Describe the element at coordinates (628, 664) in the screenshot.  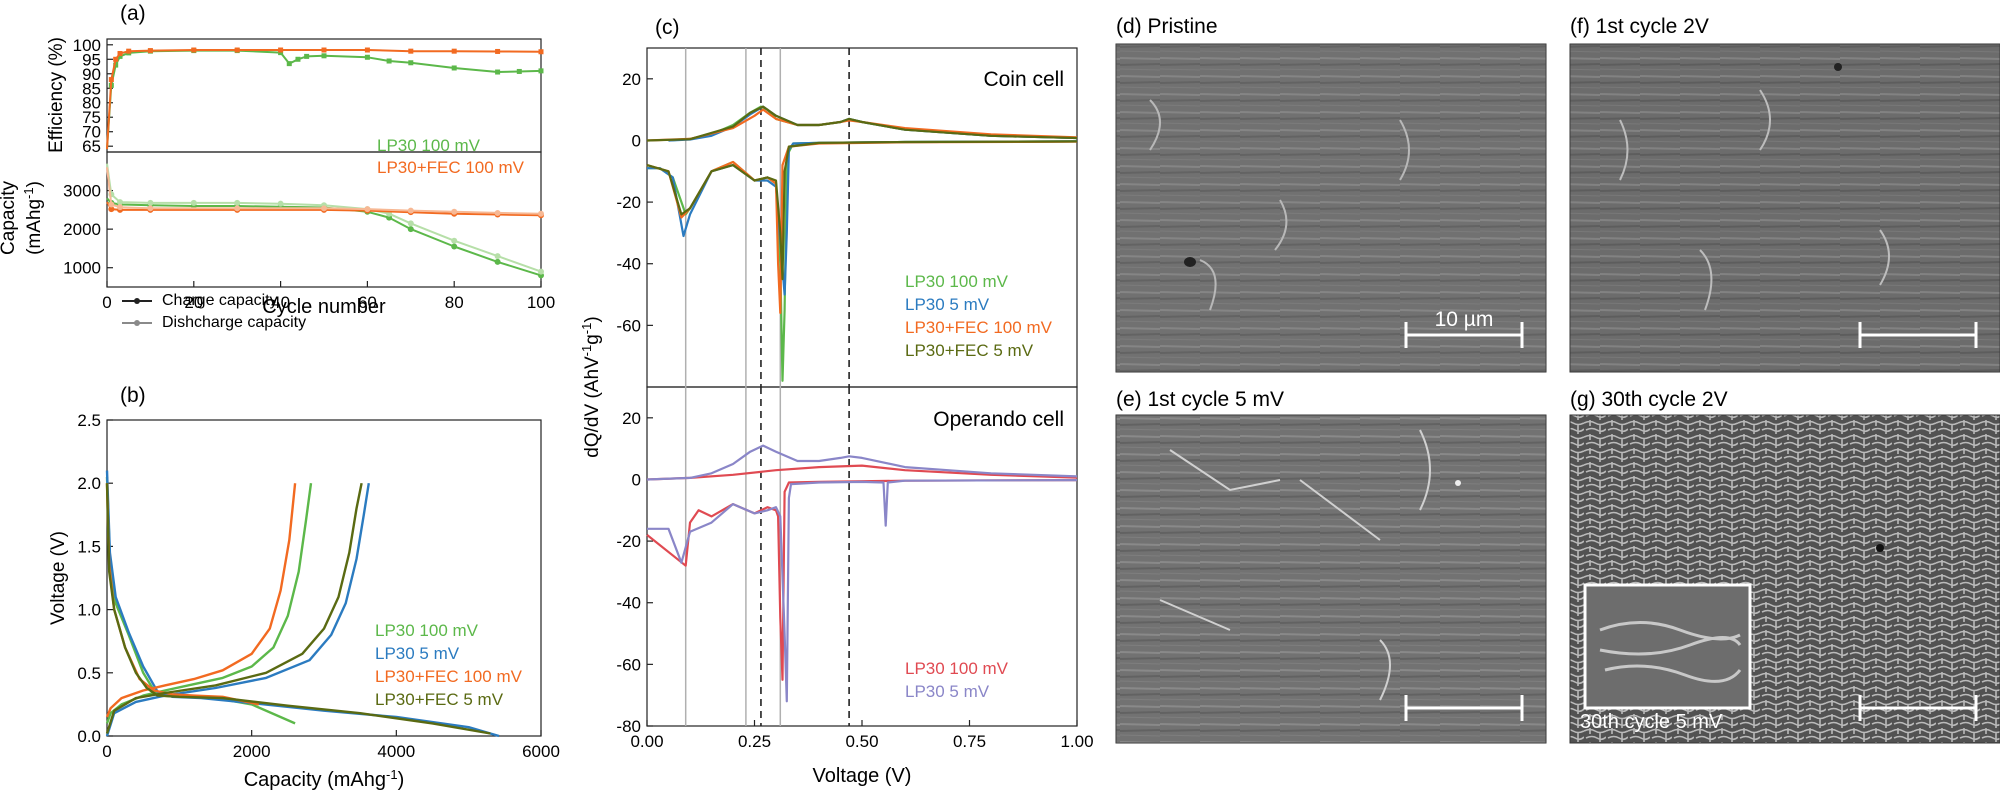
I see `y-tick-label: -60` at that location.